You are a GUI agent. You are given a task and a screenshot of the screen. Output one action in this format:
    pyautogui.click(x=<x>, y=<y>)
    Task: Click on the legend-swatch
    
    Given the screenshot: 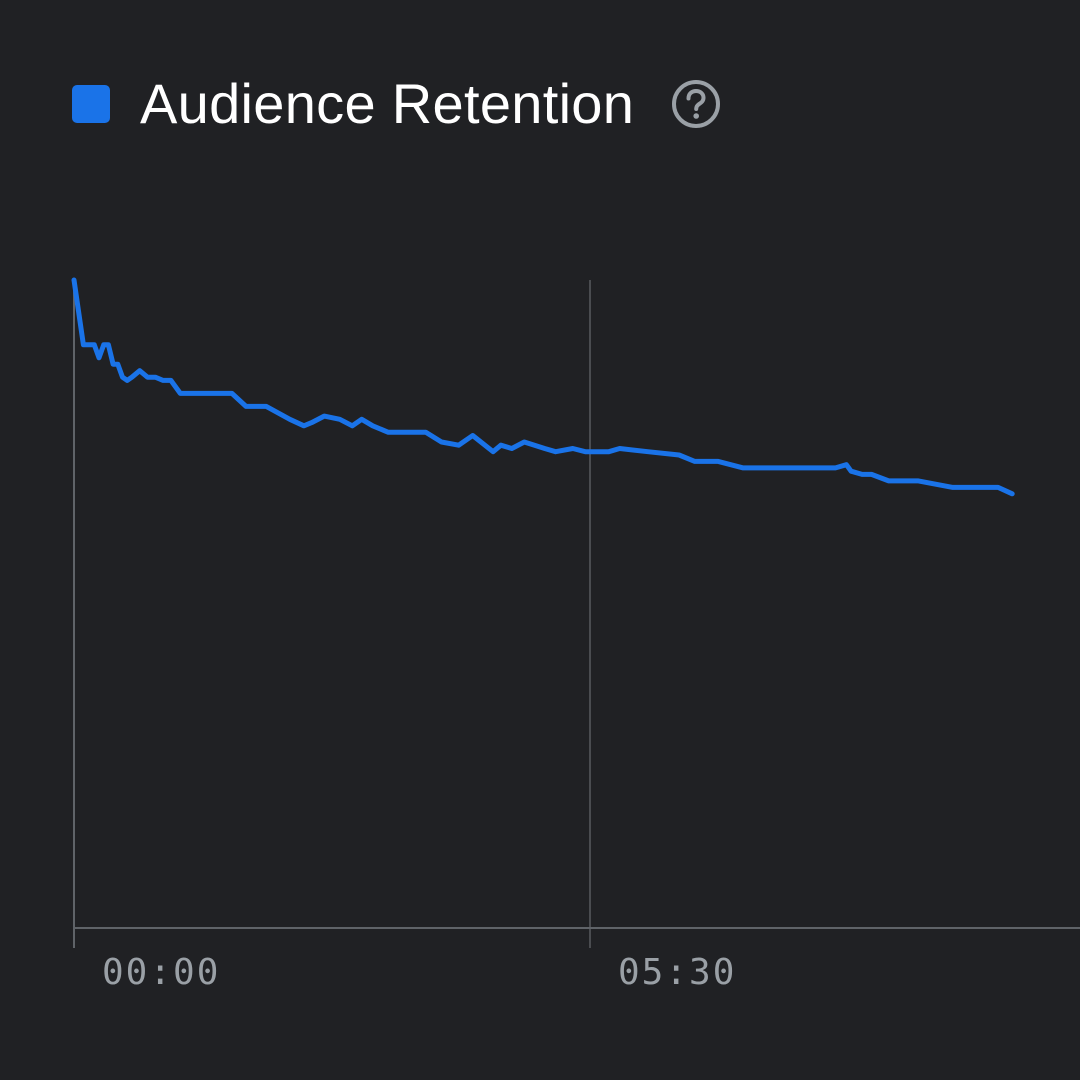 What is the action you would take?
    pyautogui.click(x=91, y=104)
    